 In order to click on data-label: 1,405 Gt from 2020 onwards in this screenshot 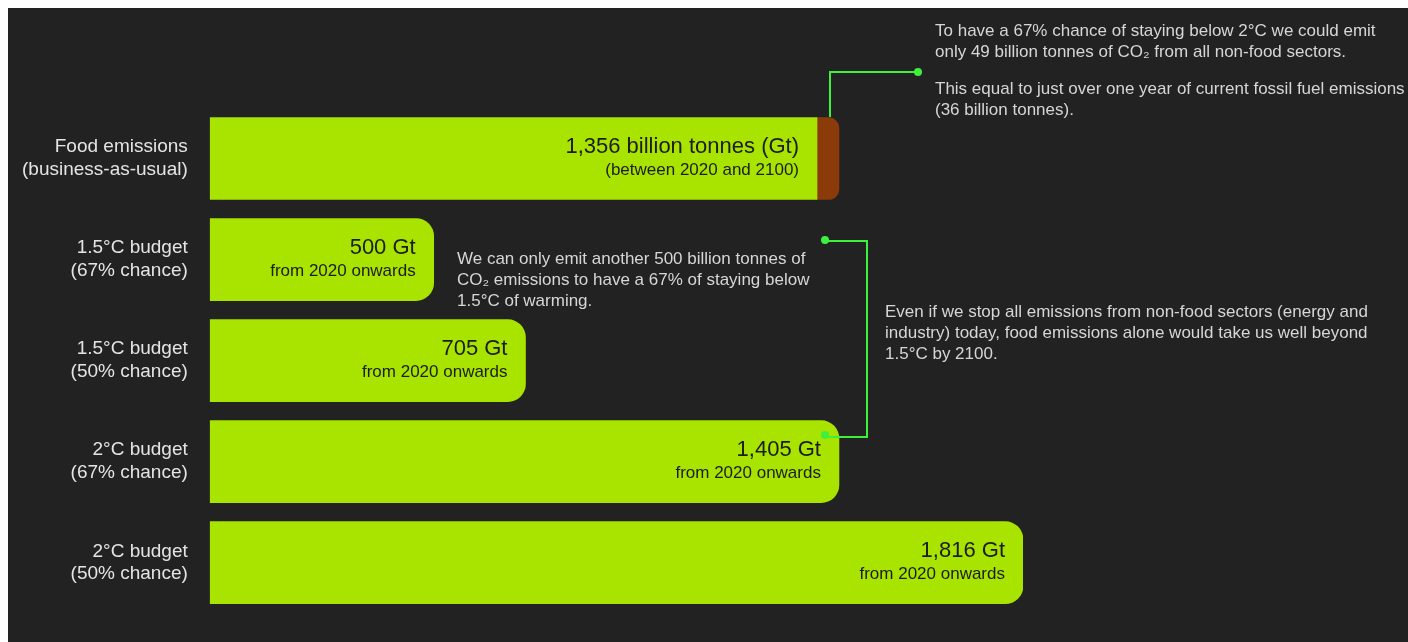, I will do `click(748, 459)`.